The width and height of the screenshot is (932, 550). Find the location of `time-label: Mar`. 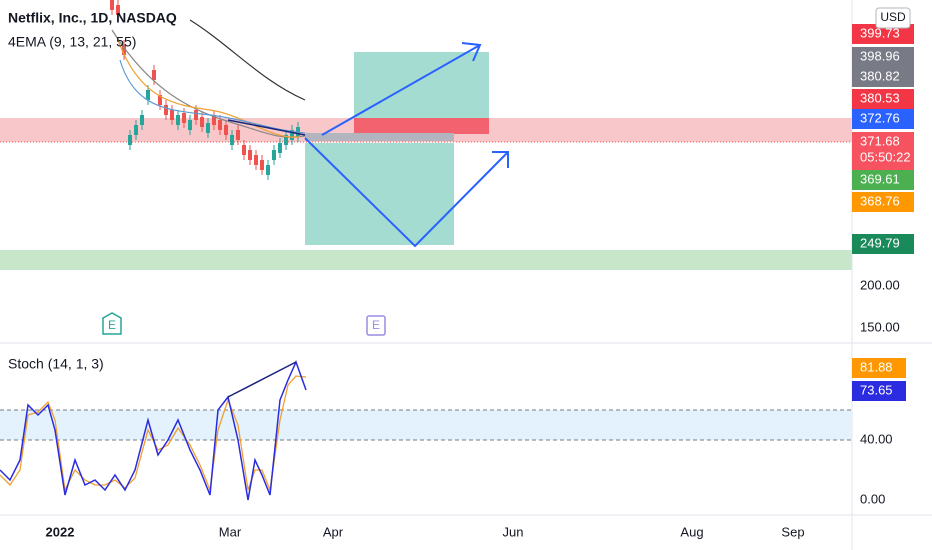

time-label: Mar is located at coordinates (230, 531).